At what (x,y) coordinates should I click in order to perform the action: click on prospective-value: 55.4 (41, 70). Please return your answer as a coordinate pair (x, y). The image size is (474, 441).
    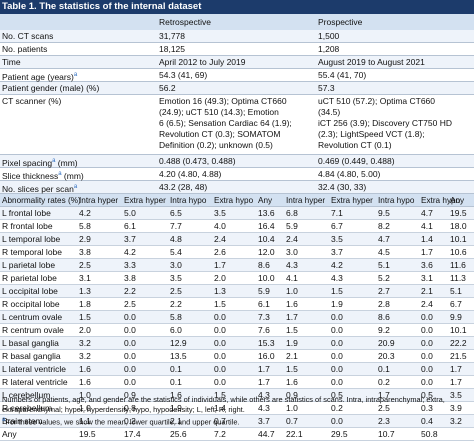
    Looking at the image, I should click on (342, 75).